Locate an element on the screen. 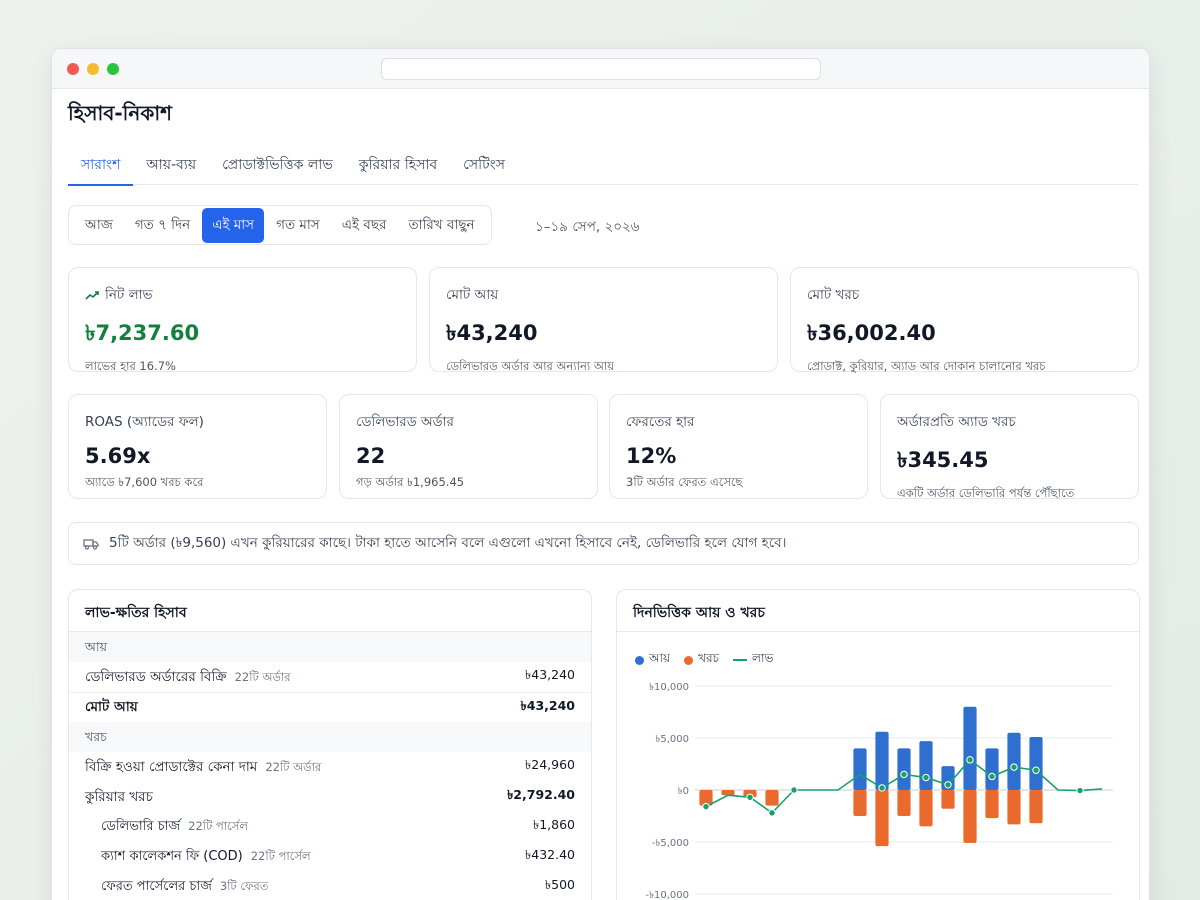 The image size is (1200, 900). period-this-year-button: এই বছর is located at coordinates (364, 224).